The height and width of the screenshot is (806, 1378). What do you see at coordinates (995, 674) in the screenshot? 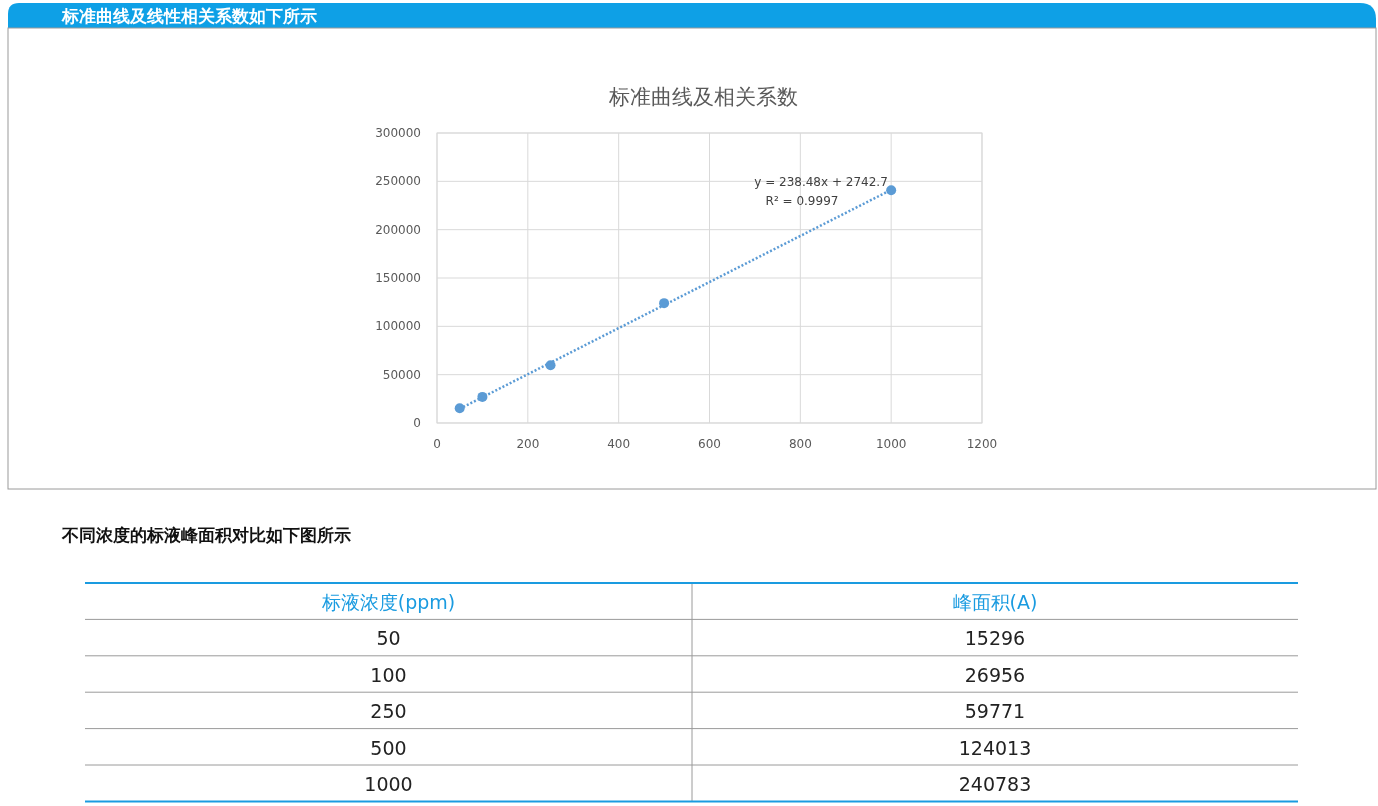
I see `text: 26956` at bounding box center [995, 674].